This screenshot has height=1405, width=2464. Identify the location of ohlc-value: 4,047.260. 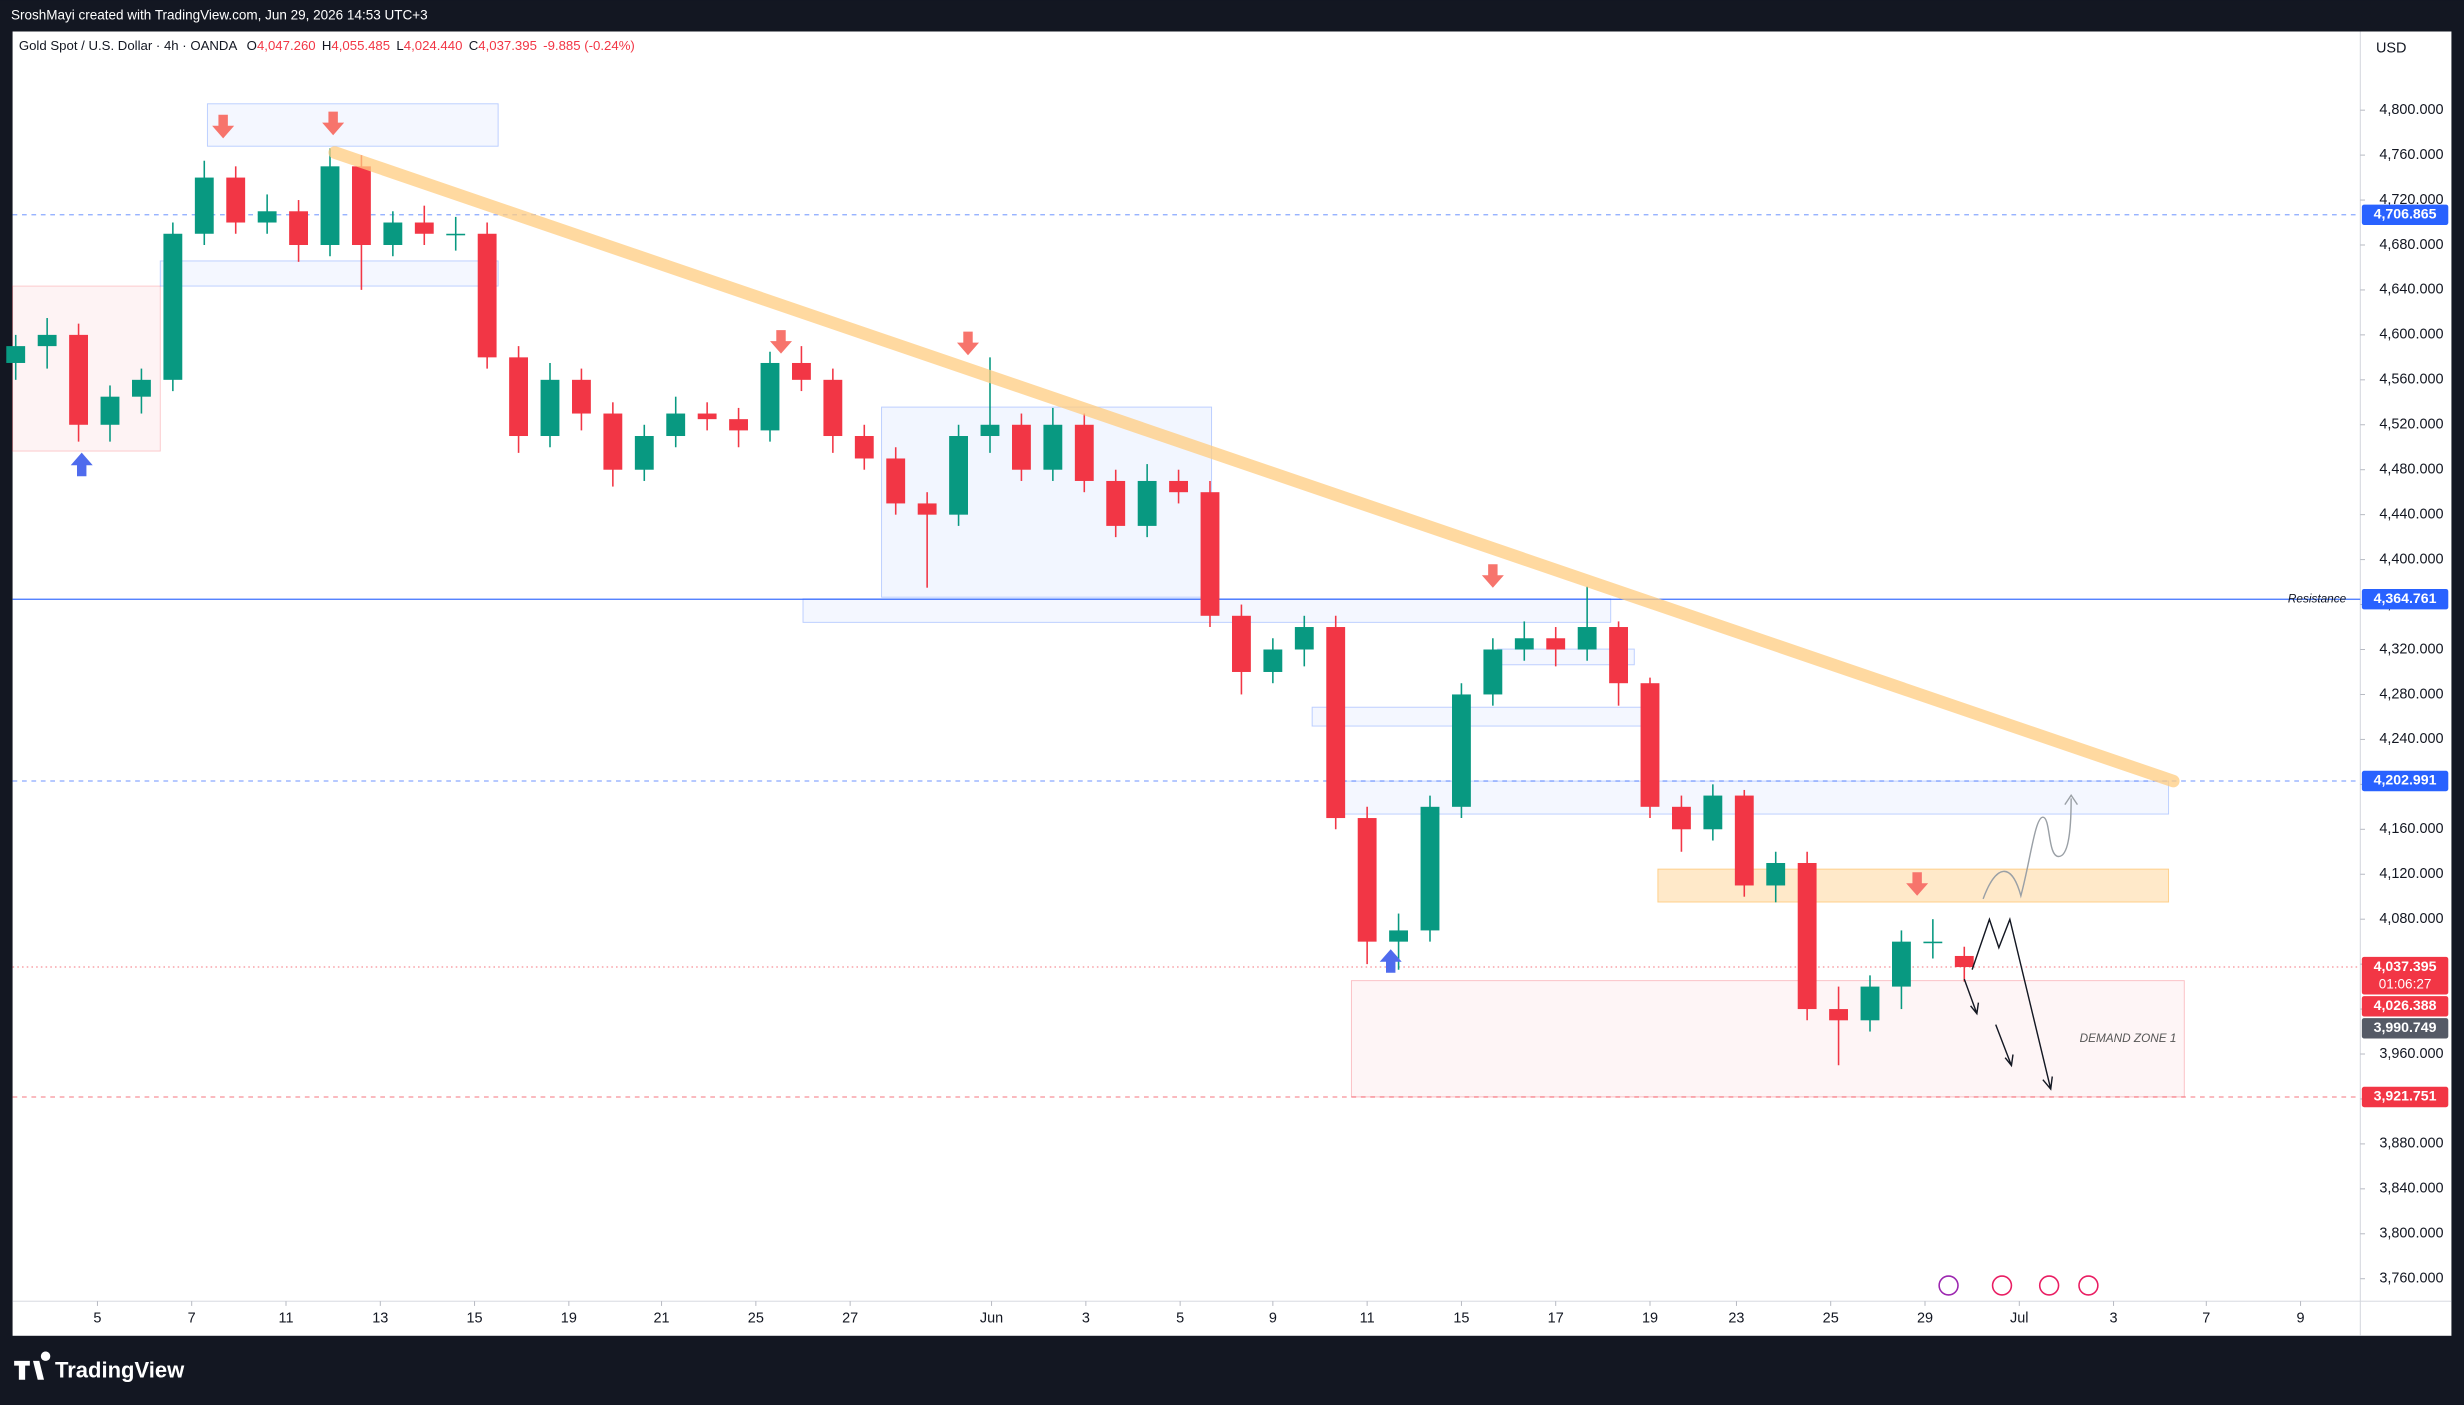
(286, 46).